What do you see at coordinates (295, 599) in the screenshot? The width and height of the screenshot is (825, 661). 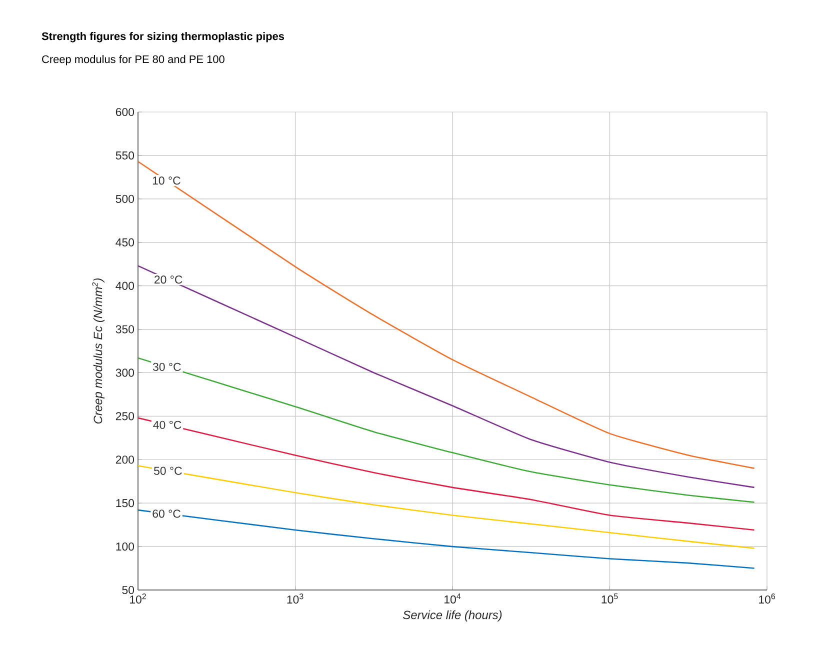 I see `x-tick-label: 10$^{3}$` at bounding box center [295, 599].